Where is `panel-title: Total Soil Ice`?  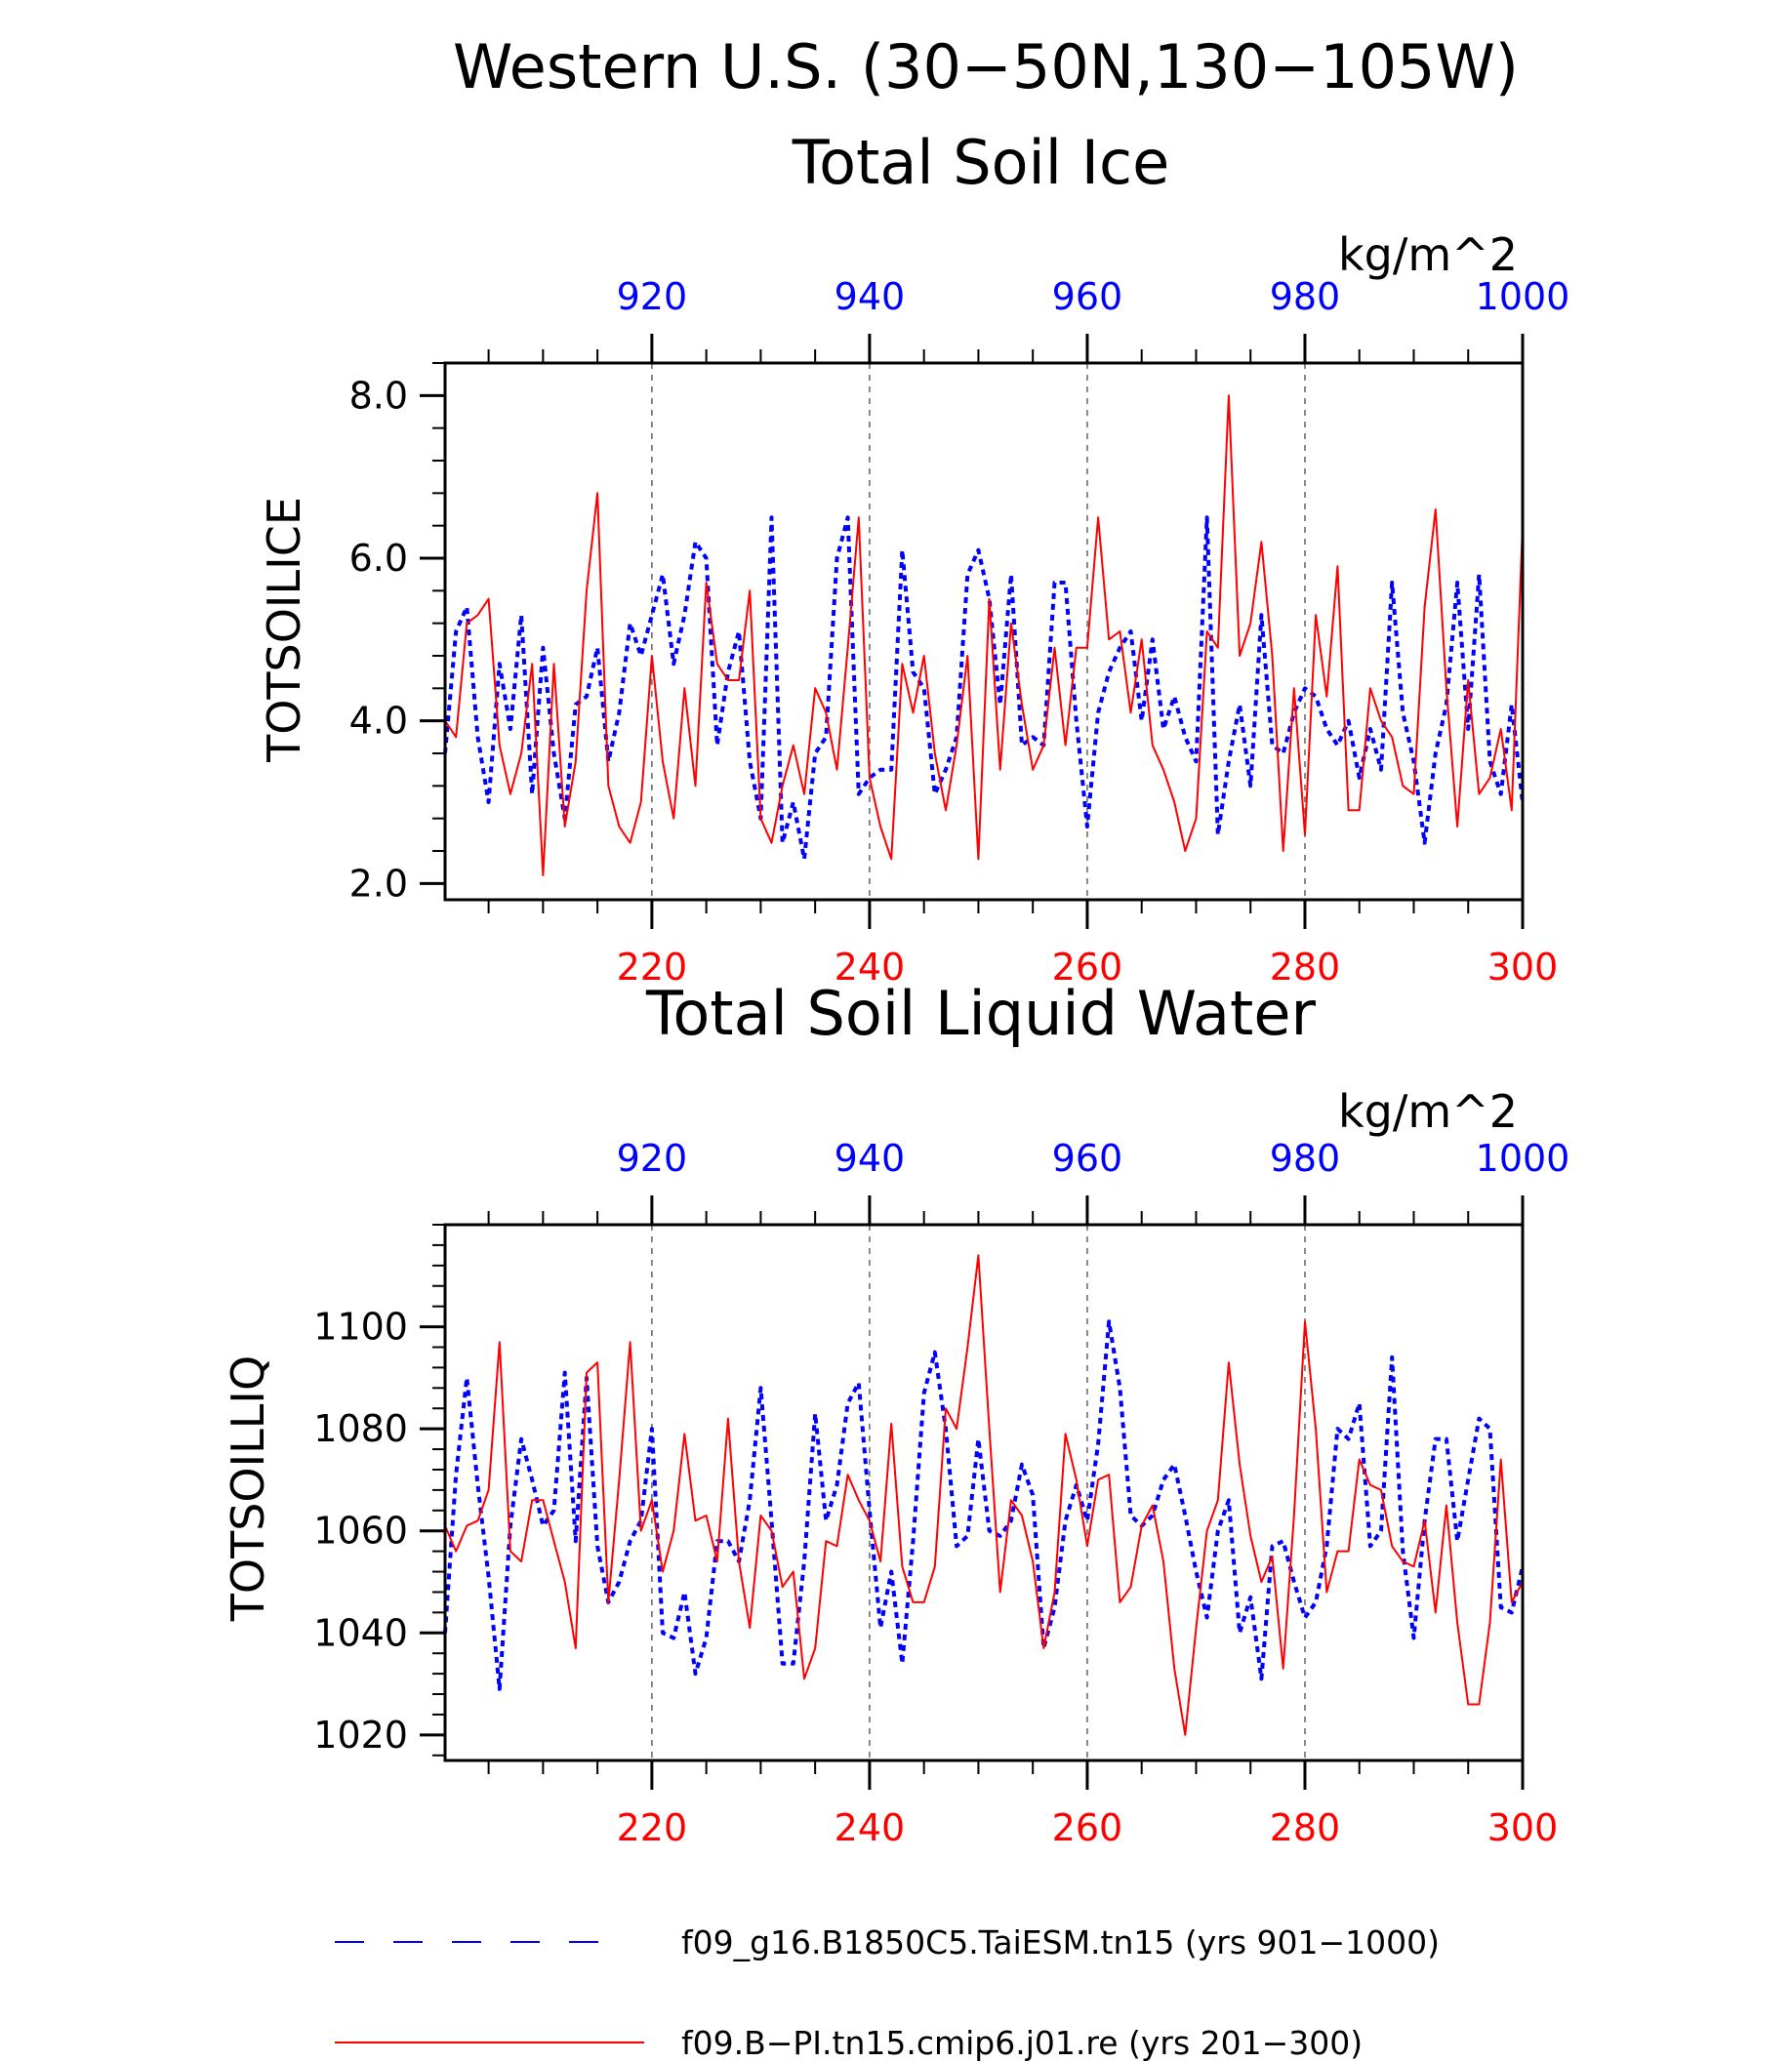 panel-title: Total Soil Ice is located at coordinates (980, 162).